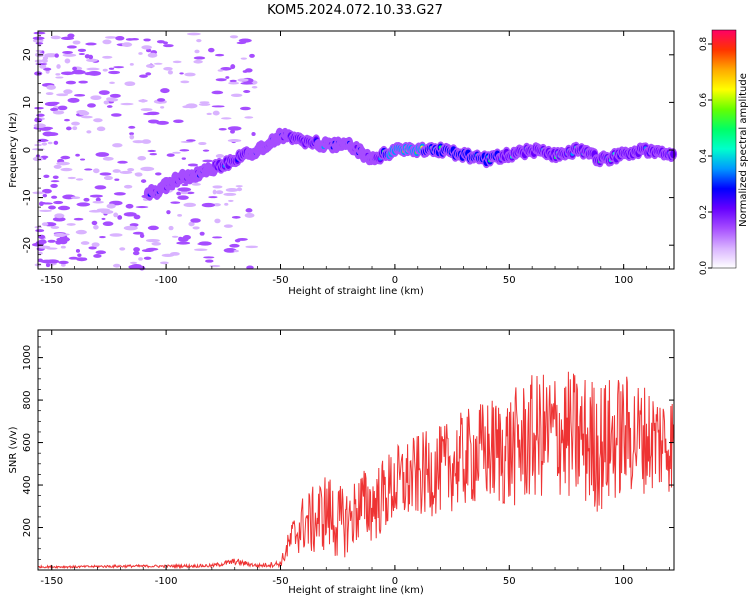  I want to click on figure-title: KOM5.2024.072.10.33.G27, so click(355, 10).